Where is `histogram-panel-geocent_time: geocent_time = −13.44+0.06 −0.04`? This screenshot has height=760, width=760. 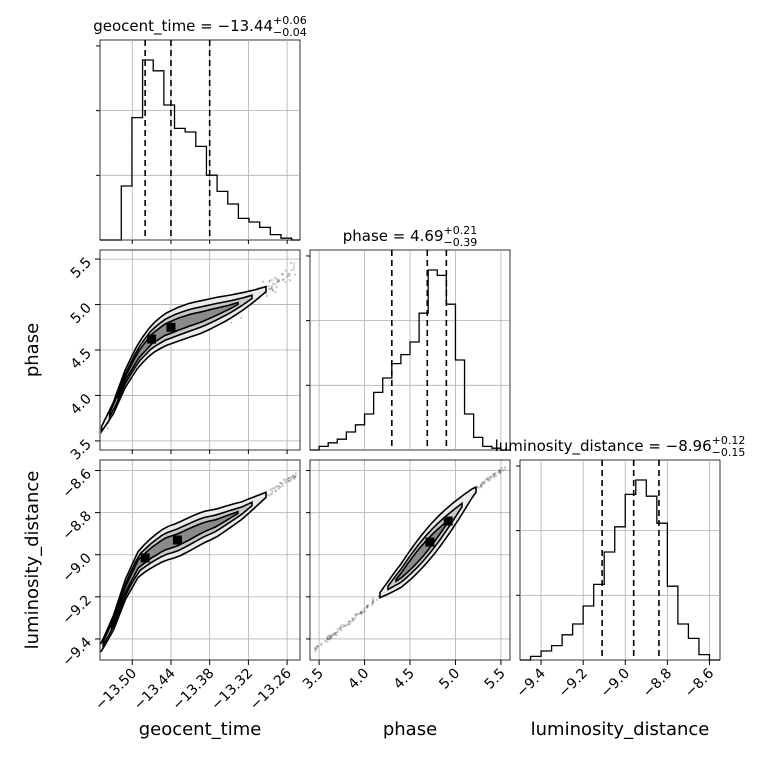
histogram-panel-geocent_time: geocent_time = −13.44+0.06 −0.04 is located at coordinates (200, 127).